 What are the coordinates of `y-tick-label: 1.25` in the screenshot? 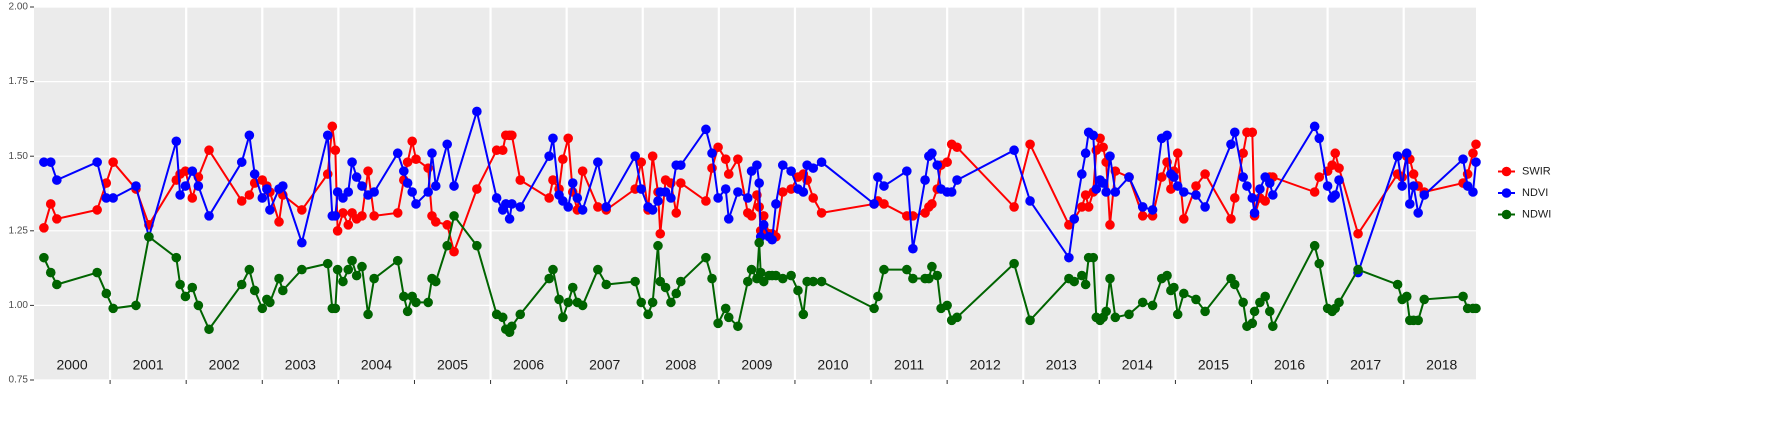 It's located at (19, 230).